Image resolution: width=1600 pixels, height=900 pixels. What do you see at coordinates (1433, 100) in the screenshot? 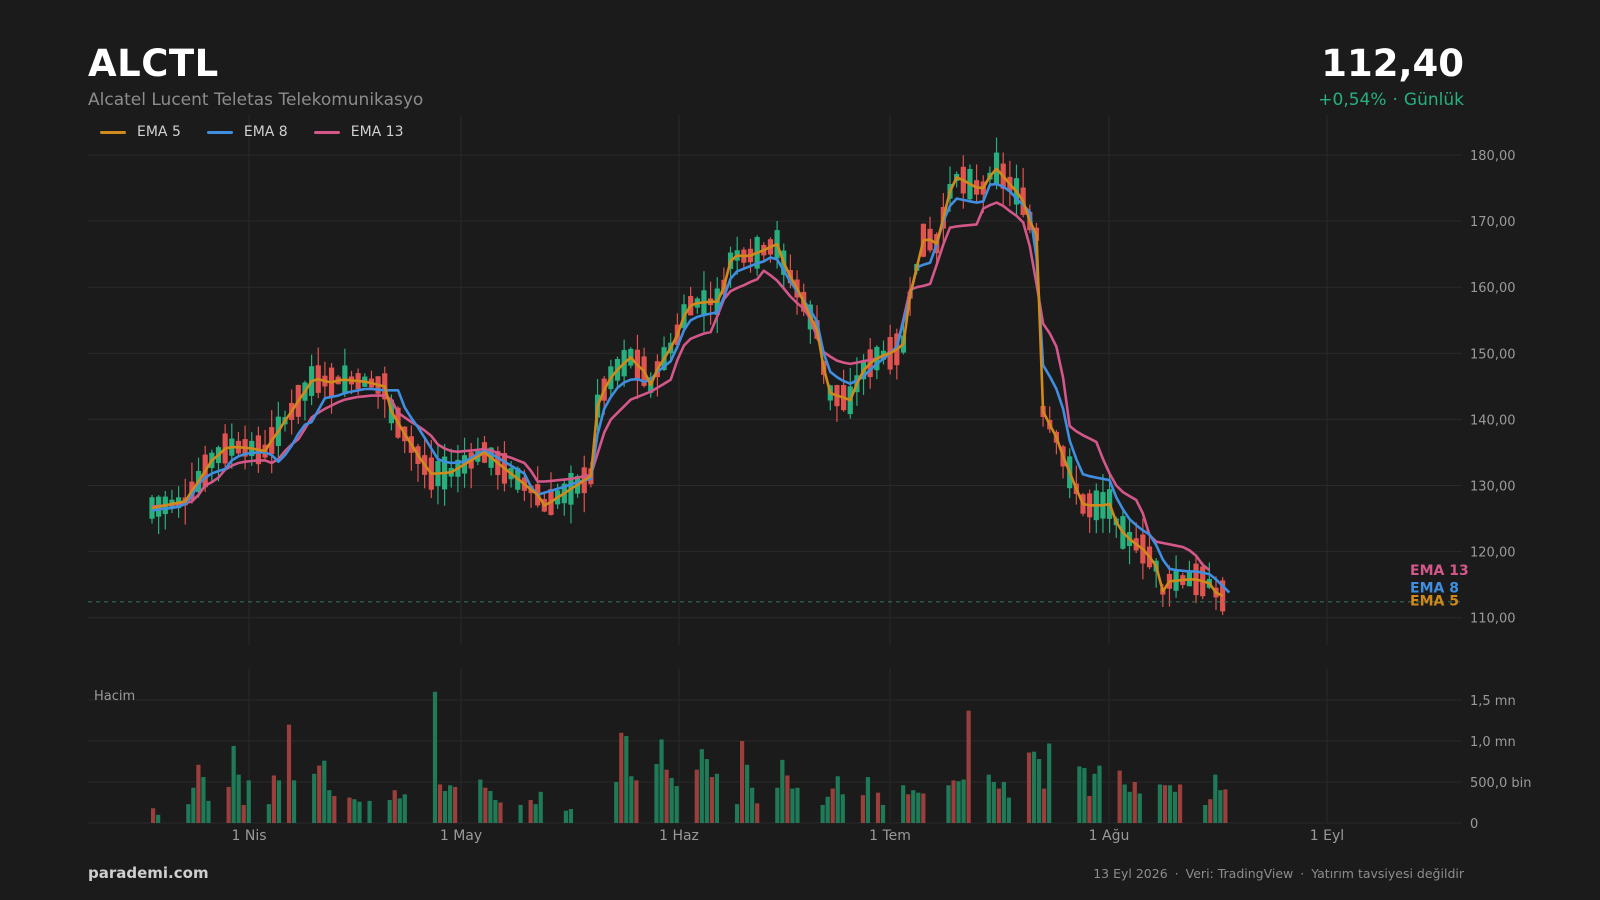
I see `period-label: Günlük` at bounding box center [1433, 100].